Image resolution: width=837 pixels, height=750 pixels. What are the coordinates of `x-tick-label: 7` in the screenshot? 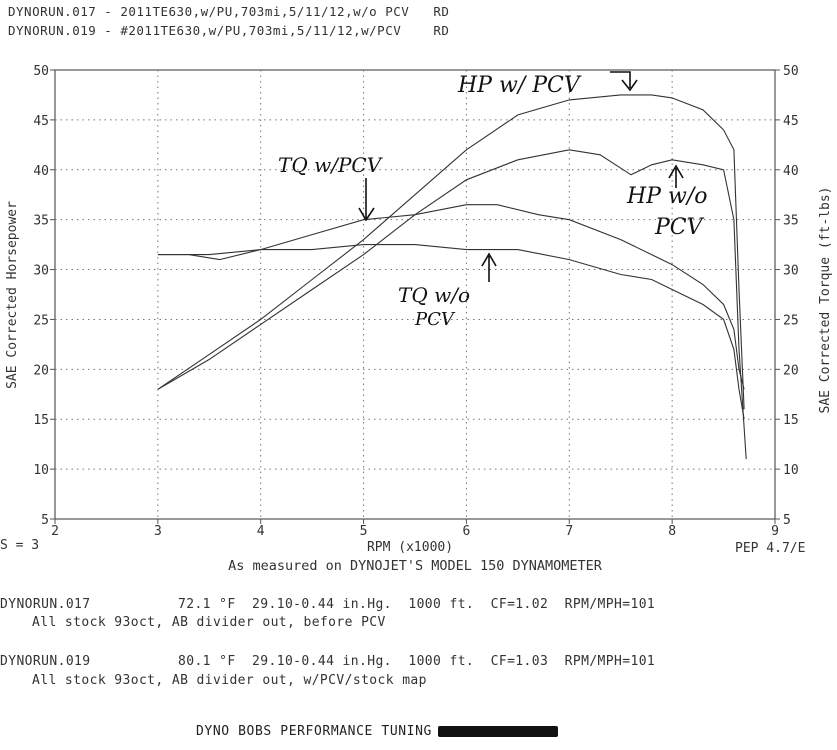 It's located at (569, 531).